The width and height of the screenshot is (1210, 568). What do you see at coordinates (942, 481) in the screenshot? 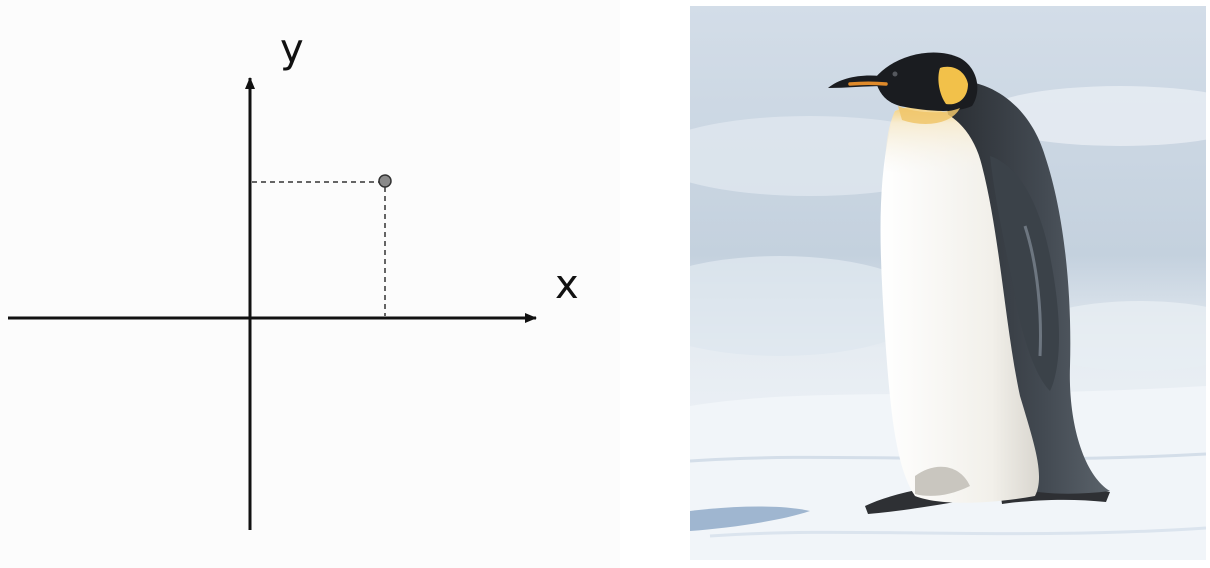
I see `penguin-leg-feathers` at bounding box center [942, 481].